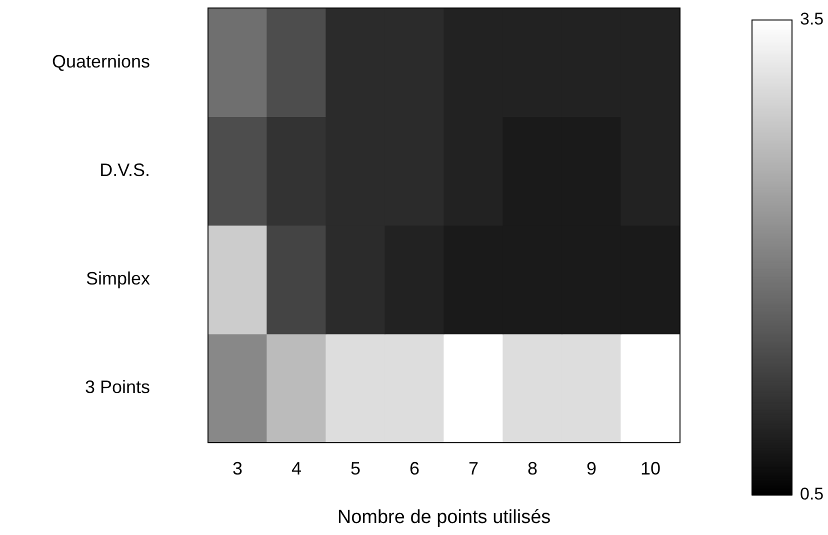 Image resolution: width=828 pixels, height=535 pixels. I want to click on color-bar-label: 3.5, so click(812, 19).